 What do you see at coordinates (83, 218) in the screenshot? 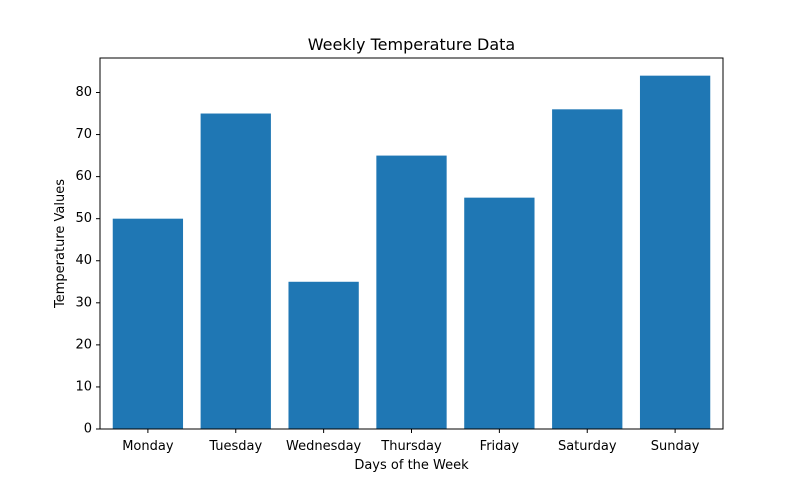
I see `y-tick-label: 50` at bounding box center [83, 218].